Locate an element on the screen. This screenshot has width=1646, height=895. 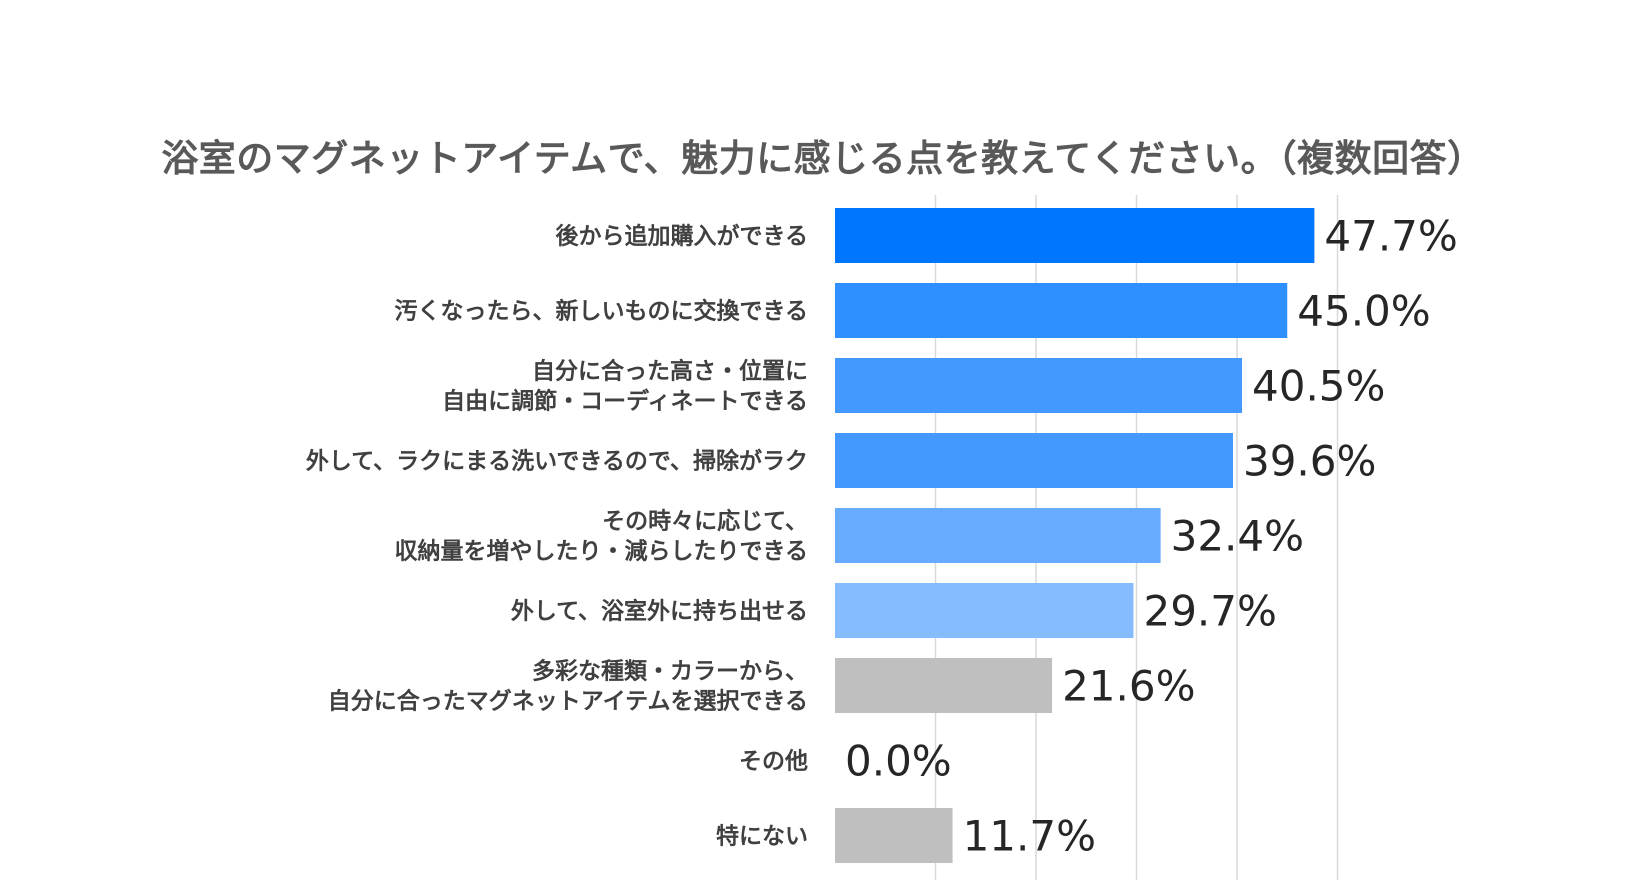
category-label: 自分に合った高さ・位置に自由に調節・コーディネートできる is located at coordinates (625, 386).